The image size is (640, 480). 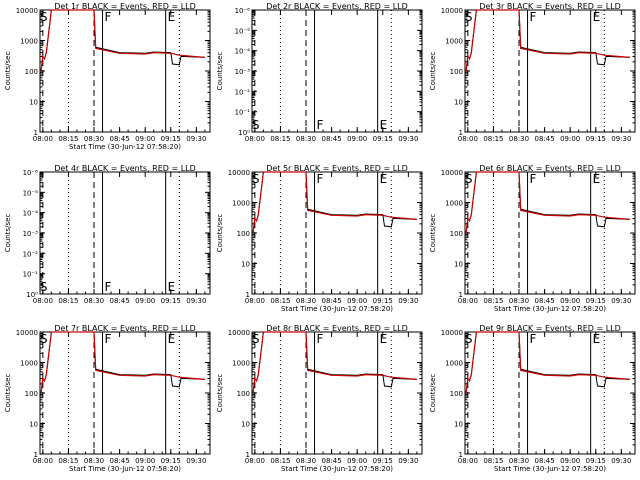 What do you see at coordinates (550, 328) in the screenshot?
I see `chart-title: Det 9r BLACK = Events, RED = LLD` at bounding box center [550, 328].